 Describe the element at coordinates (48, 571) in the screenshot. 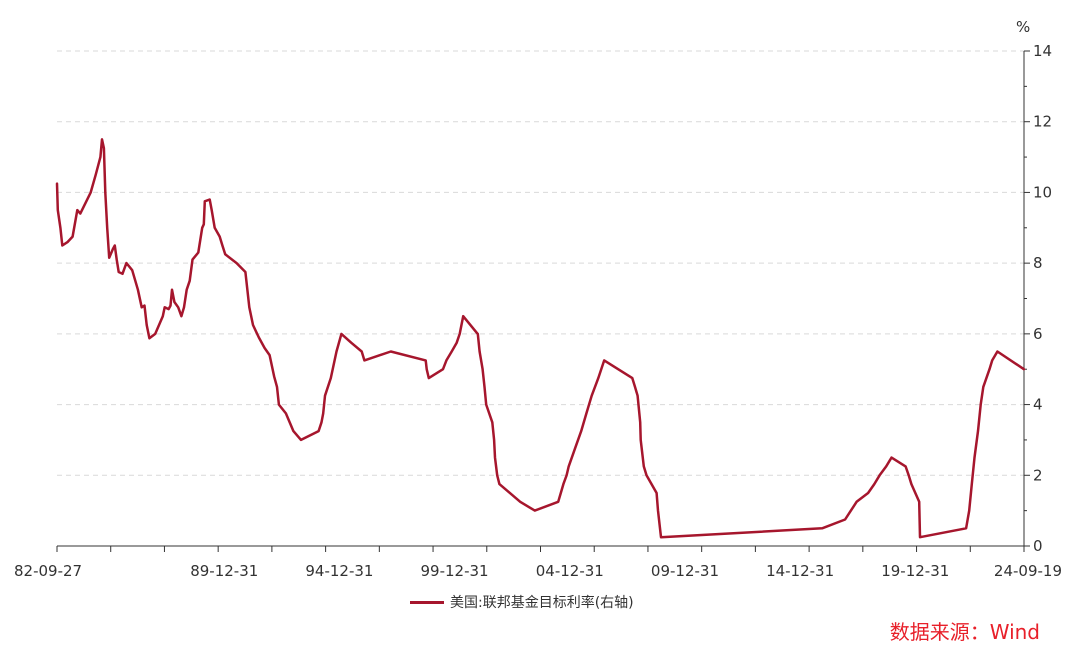

I see `x-tick-label: 82-09-27` at that location.